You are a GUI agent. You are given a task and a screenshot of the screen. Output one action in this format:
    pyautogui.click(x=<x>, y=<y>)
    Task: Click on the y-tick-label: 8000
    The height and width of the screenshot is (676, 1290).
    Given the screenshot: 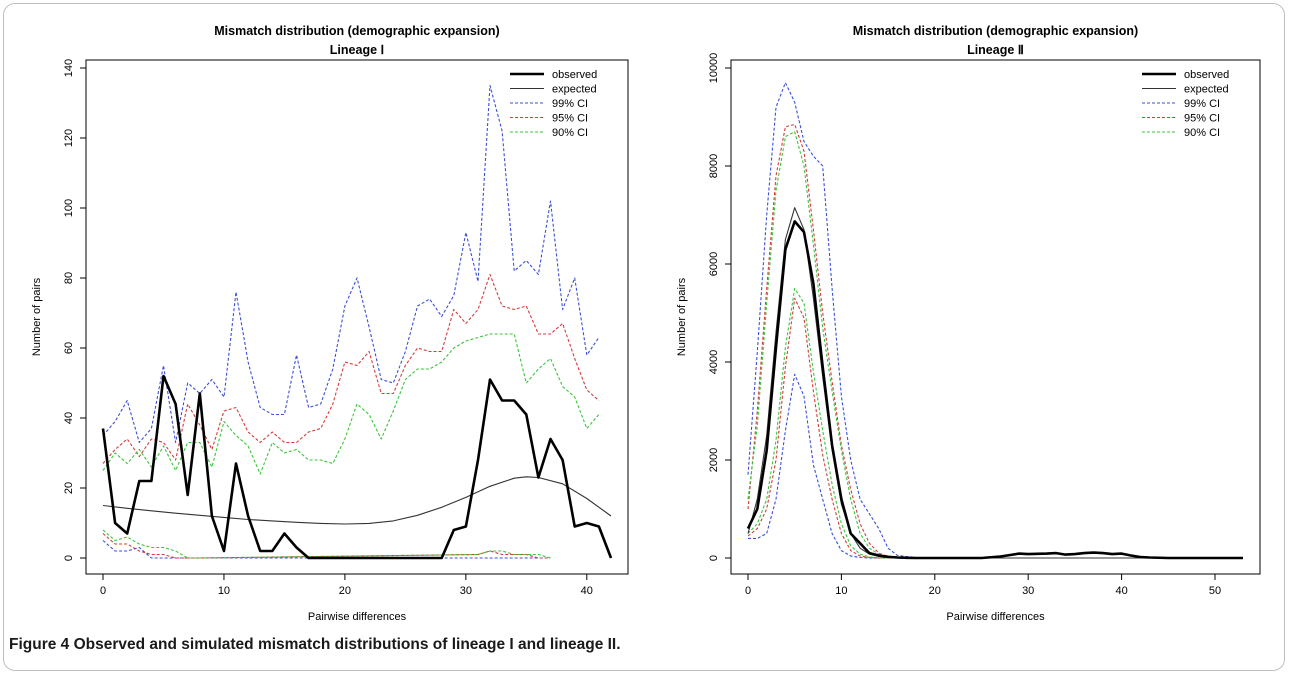 What is the action you would take?
    pyautogui.click(x=714, y=166)
    